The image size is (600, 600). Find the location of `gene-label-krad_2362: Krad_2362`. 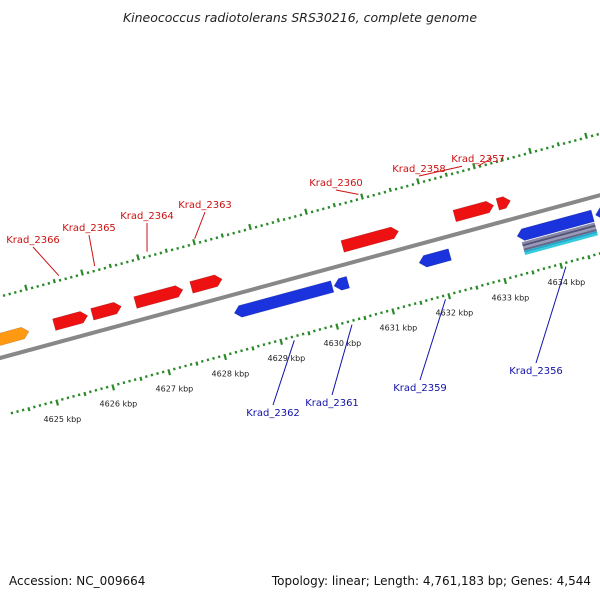

gene-label-krad_2362: Krad_2362 is located at coordinates (273, 413).